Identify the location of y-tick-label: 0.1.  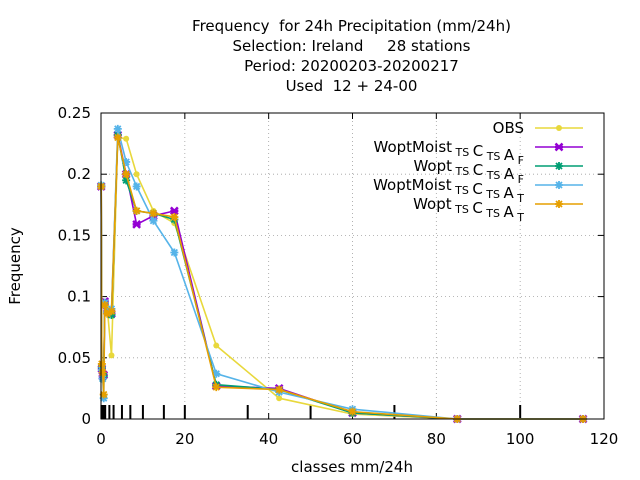
(79, 297).